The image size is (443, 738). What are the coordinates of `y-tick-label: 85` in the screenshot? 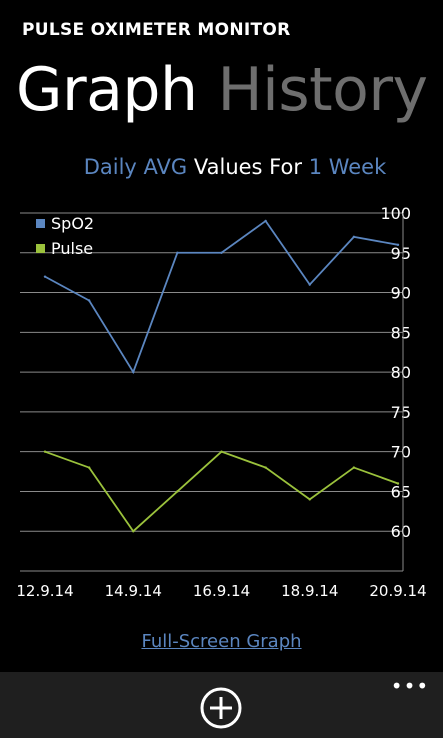 It's located at (401, 332).